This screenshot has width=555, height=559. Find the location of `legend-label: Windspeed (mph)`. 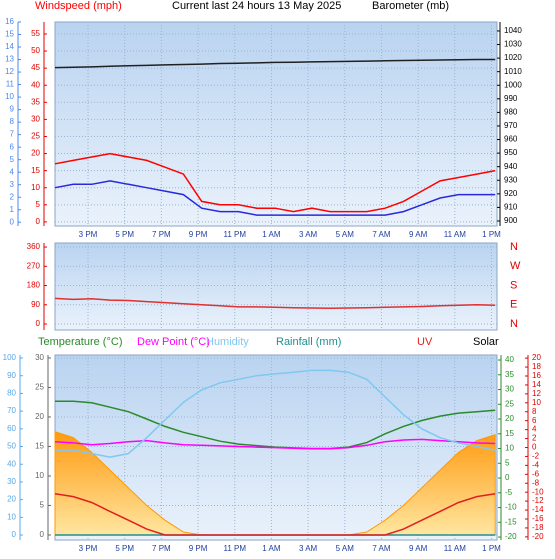

legend-label: Windspeed (mph) is located at coordinates (78, 6).